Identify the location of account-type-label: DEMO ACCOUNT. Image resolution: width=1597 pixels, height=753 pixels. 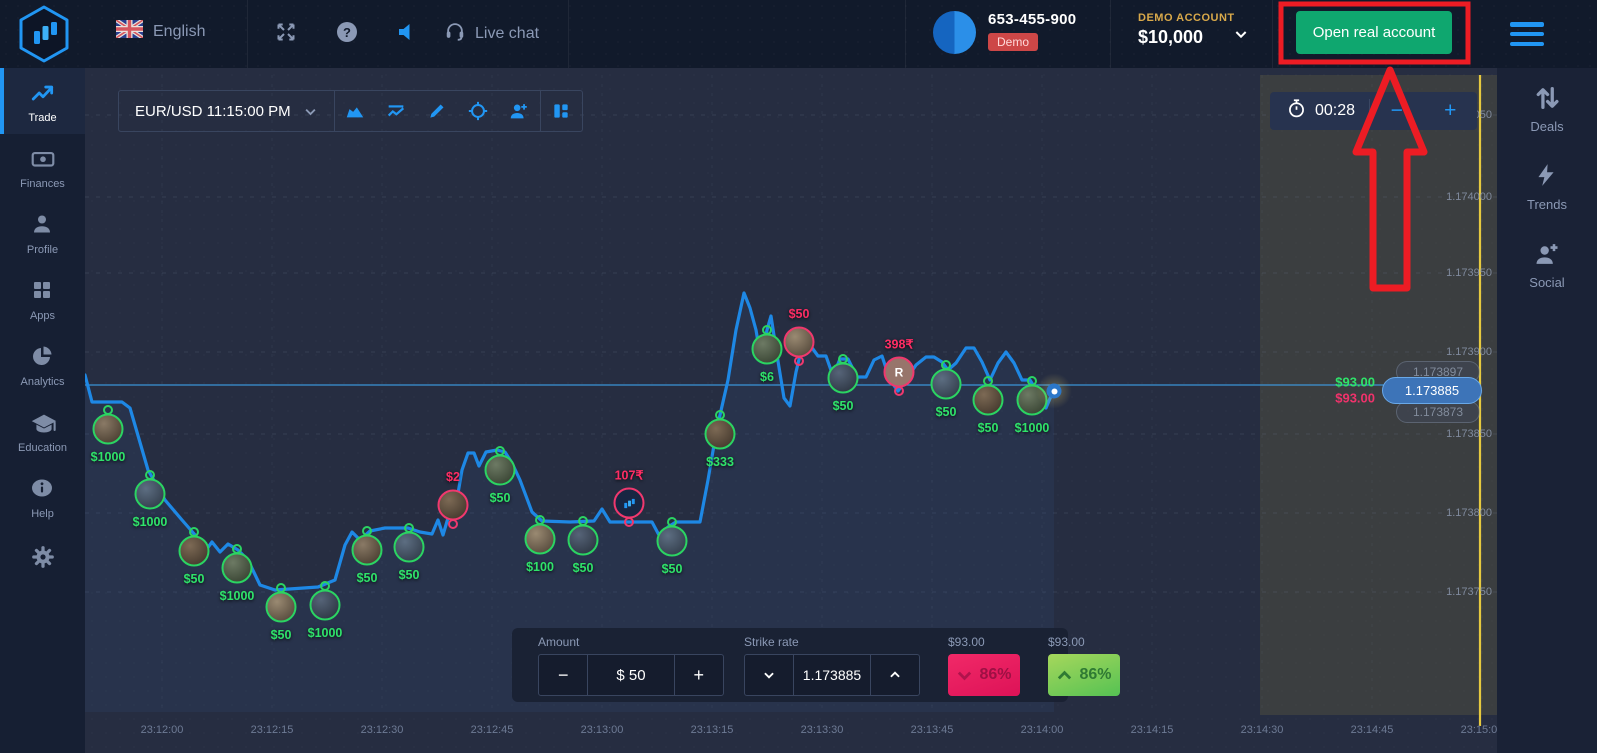
(1186, 18).